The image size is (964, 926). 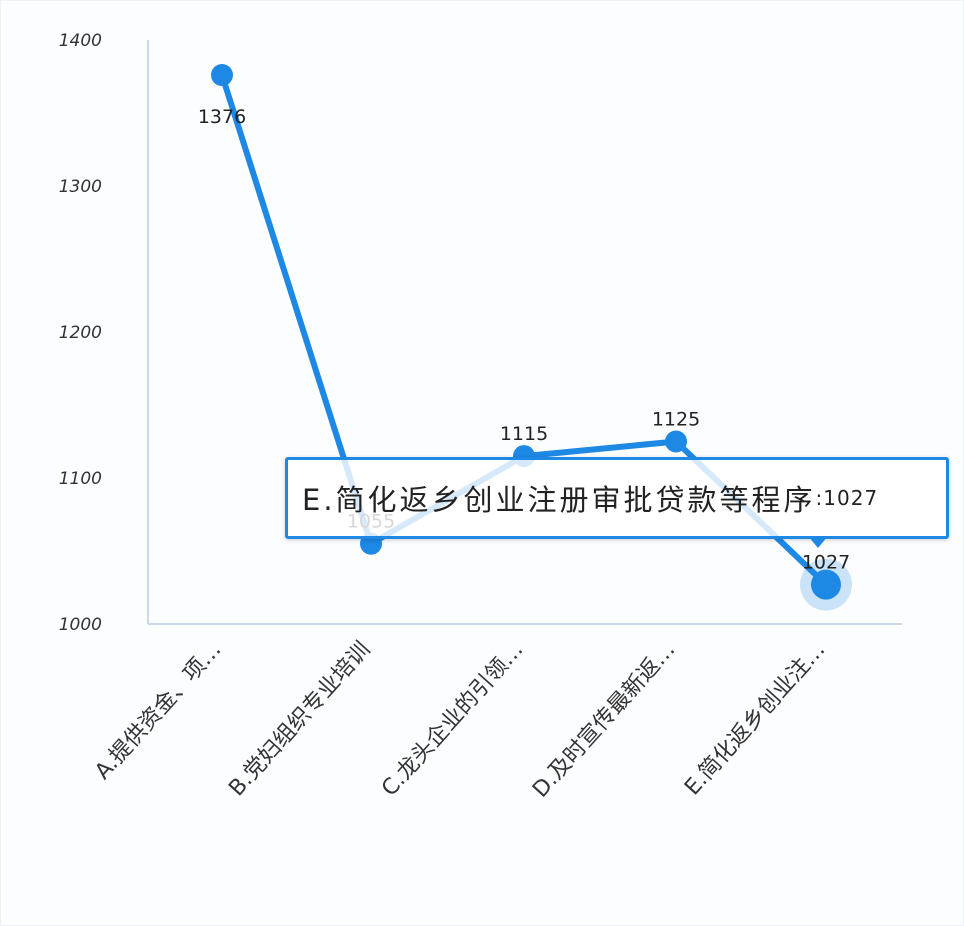 I want to click on y-tick-label: 1400, so click(x=80, y=41).